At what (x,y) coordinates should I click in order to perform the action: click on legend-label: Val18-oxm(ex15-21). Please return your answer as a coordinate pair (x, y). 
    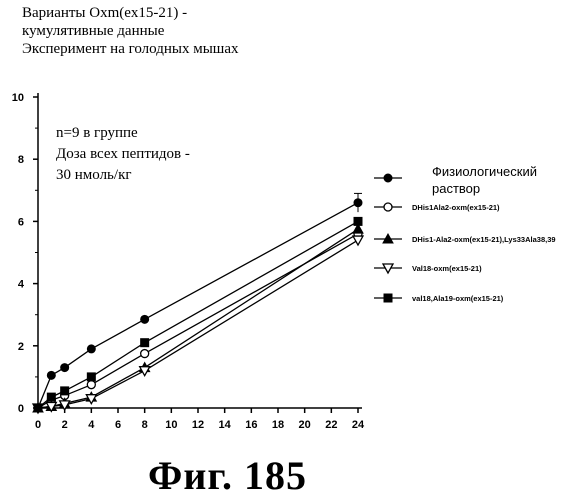
    Looking at the image, I should click on (447, 268).